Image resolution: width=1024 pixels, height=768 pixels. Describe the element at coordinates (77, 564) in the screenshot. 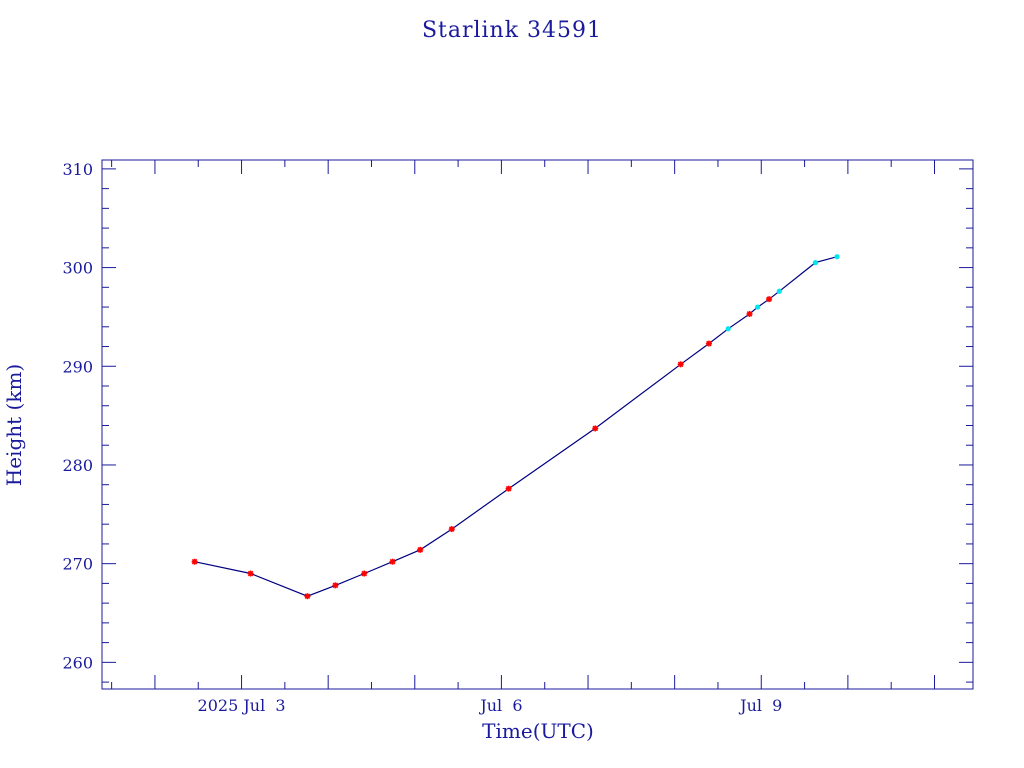

I see `y-tick-label: 270` at that location.